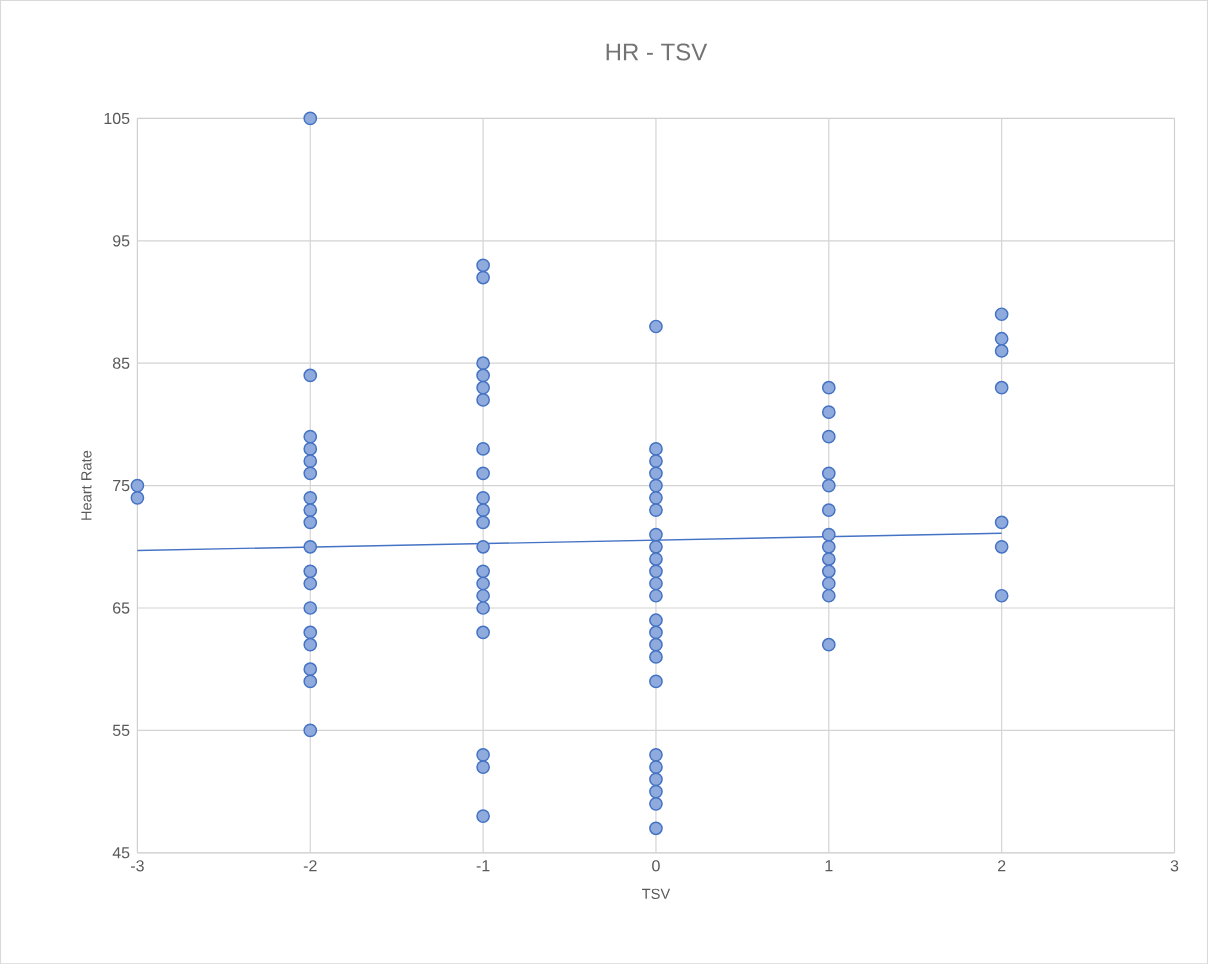 The width and height of the screenshot is (1208, 964). I want to click on x-tick-label: 1, so click(829, 866).